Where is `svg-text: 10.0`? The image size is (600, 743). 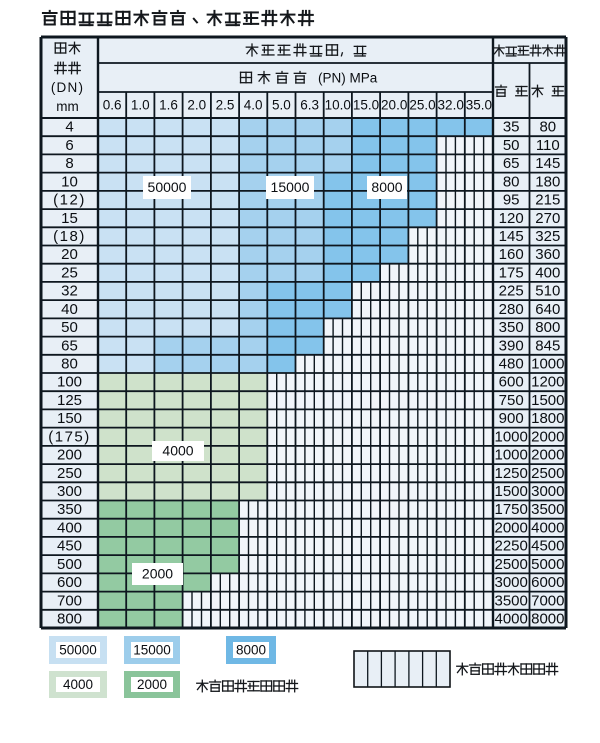
svg-text: 10.0 is located at coordinates (338, 105).